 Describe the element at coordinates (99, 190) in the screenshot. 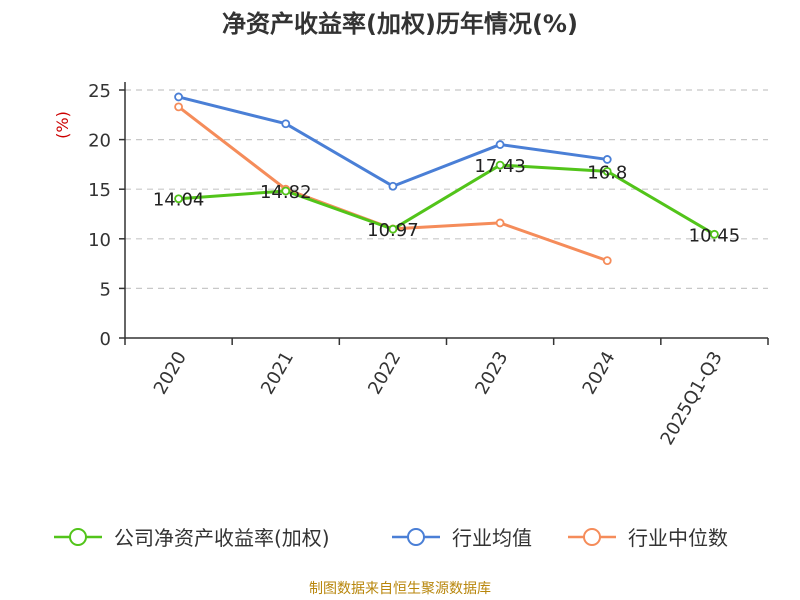

I see `y-tick-label: 15` at that location.